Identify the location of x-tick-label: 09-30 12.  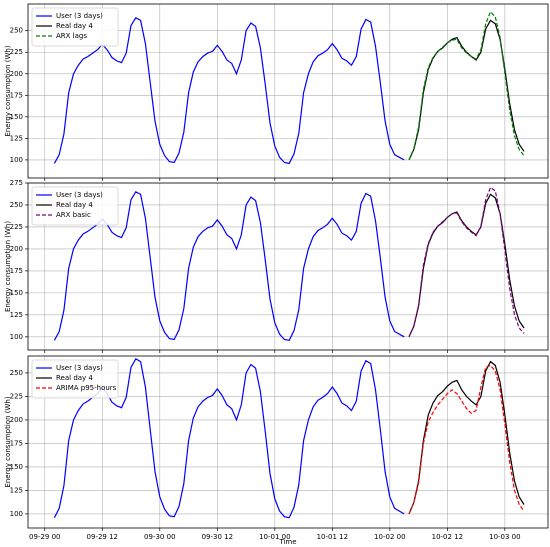
(217, 537).